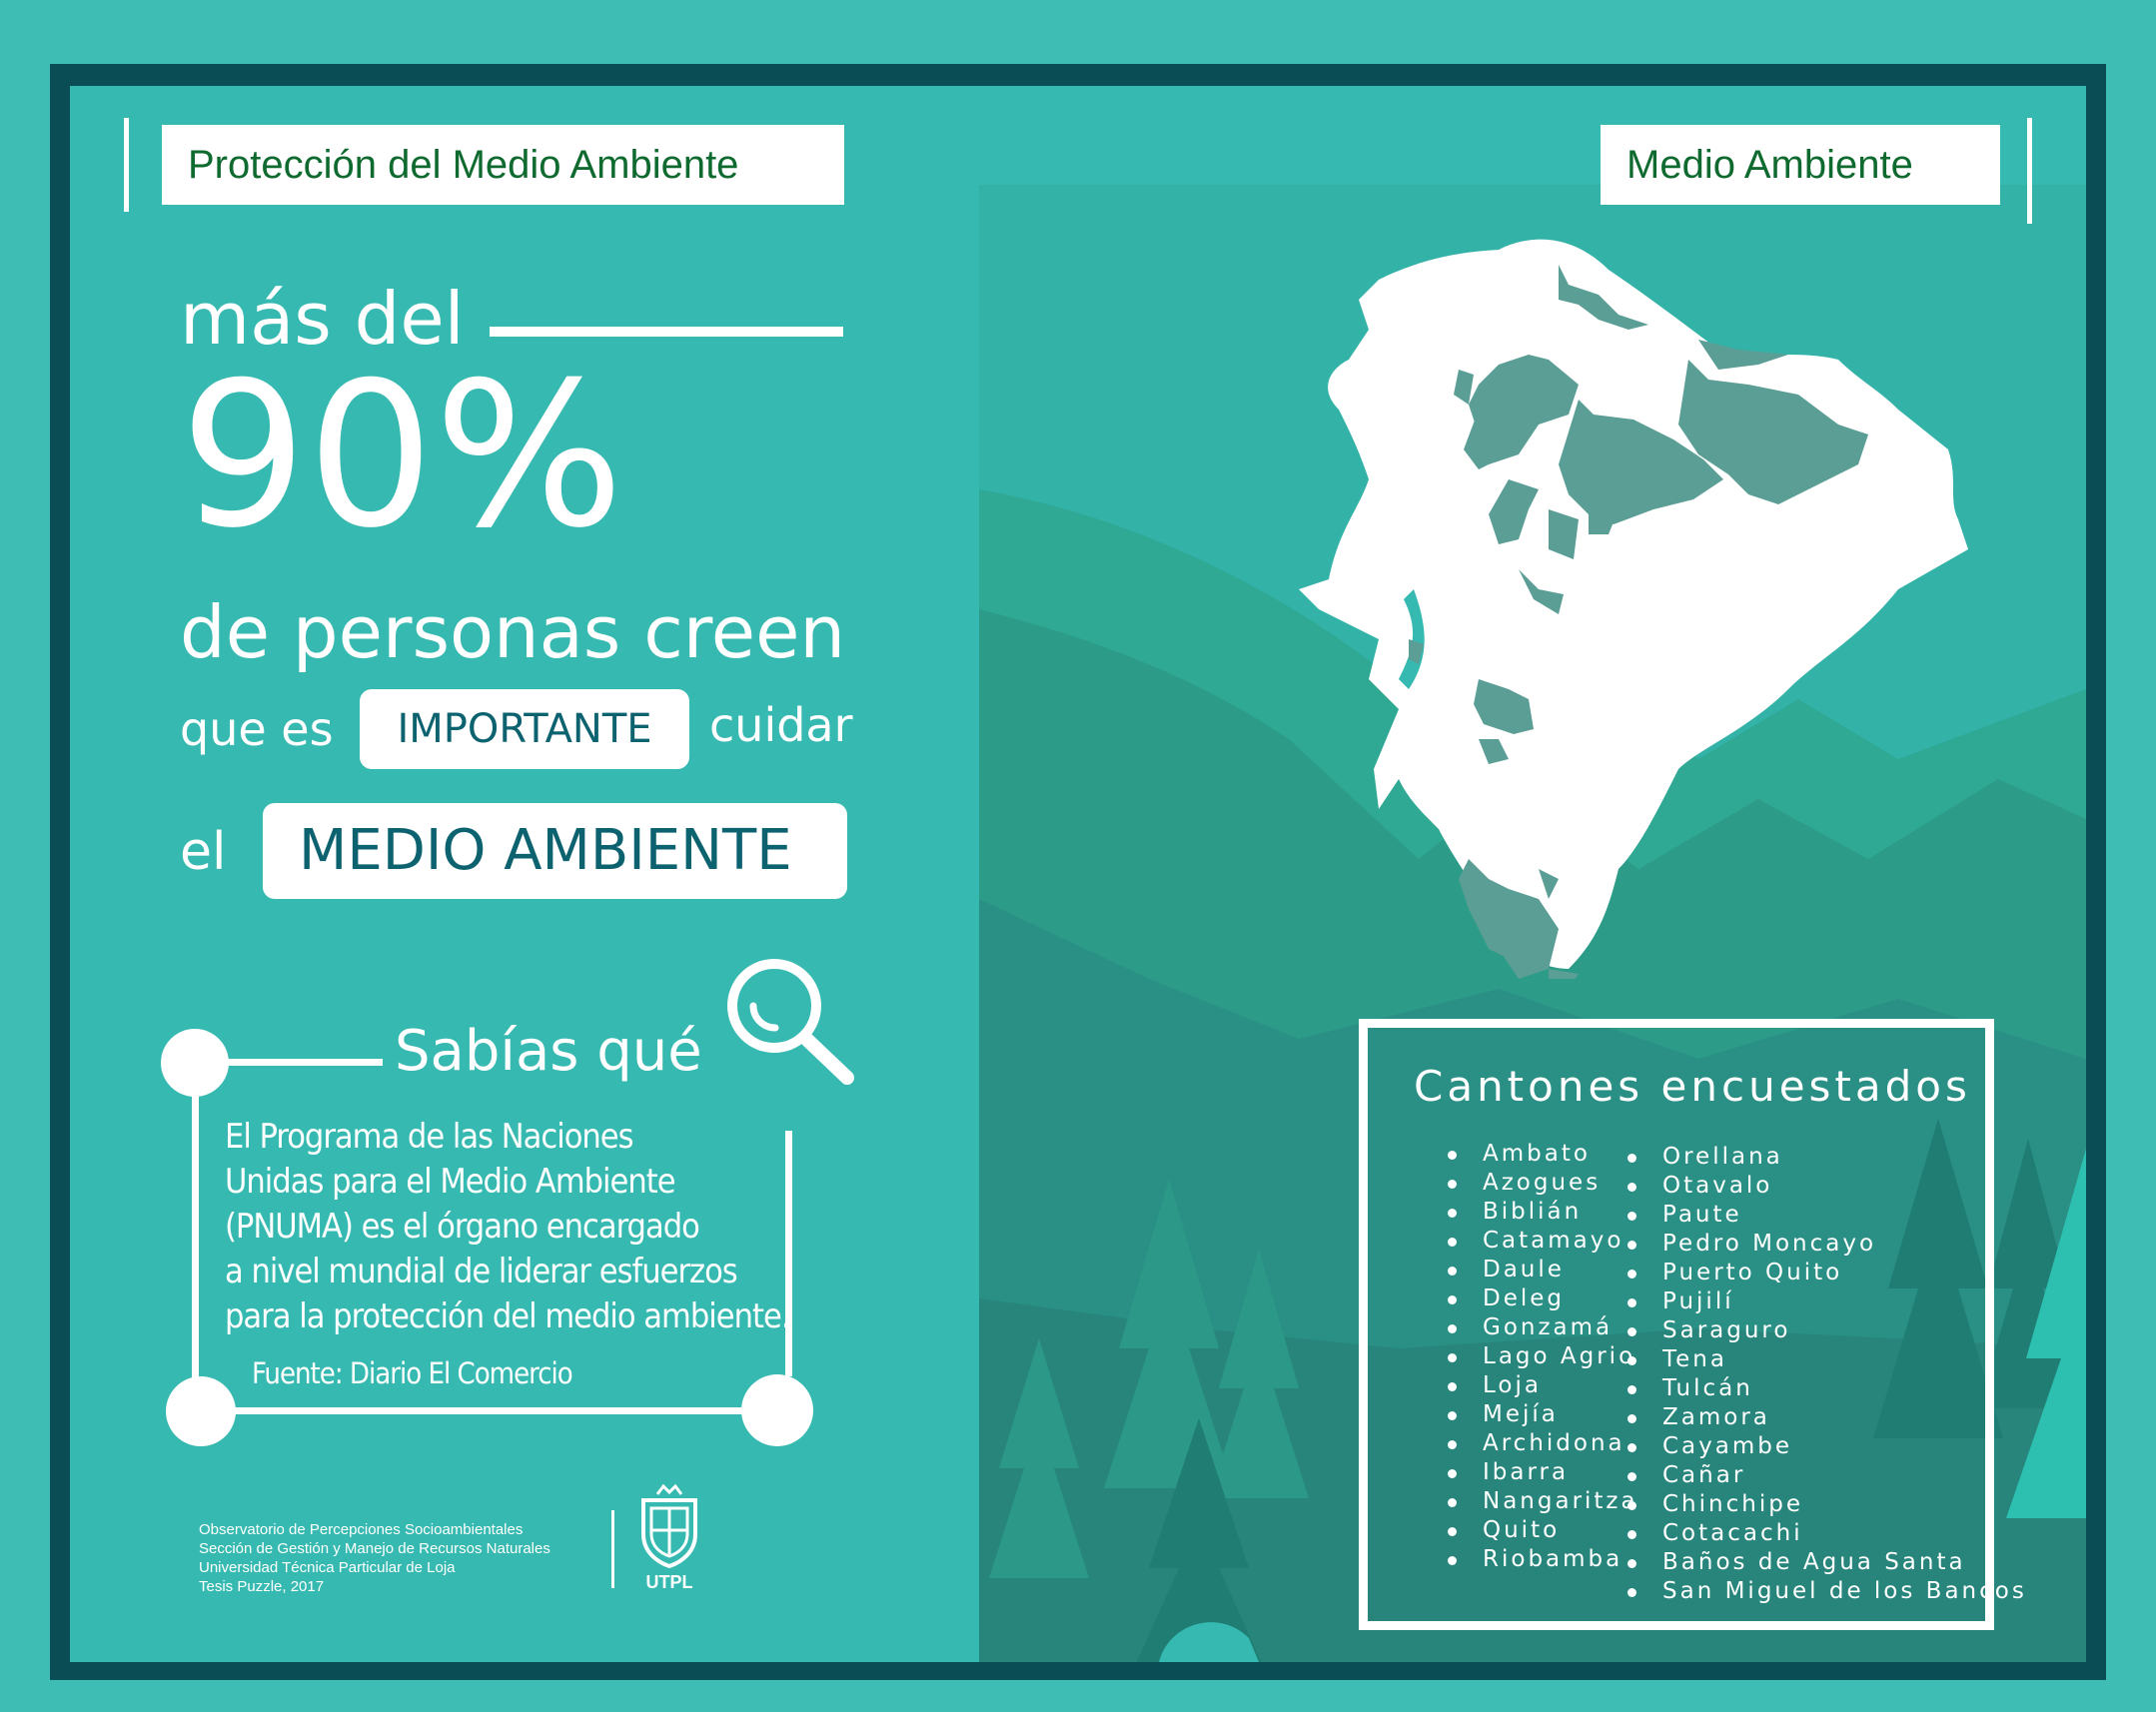 This screenshot has width=2156, height=1712. Describe the element at coordinates (790, 1022) in the screenshot. I see `magnifier-icon` at that location.